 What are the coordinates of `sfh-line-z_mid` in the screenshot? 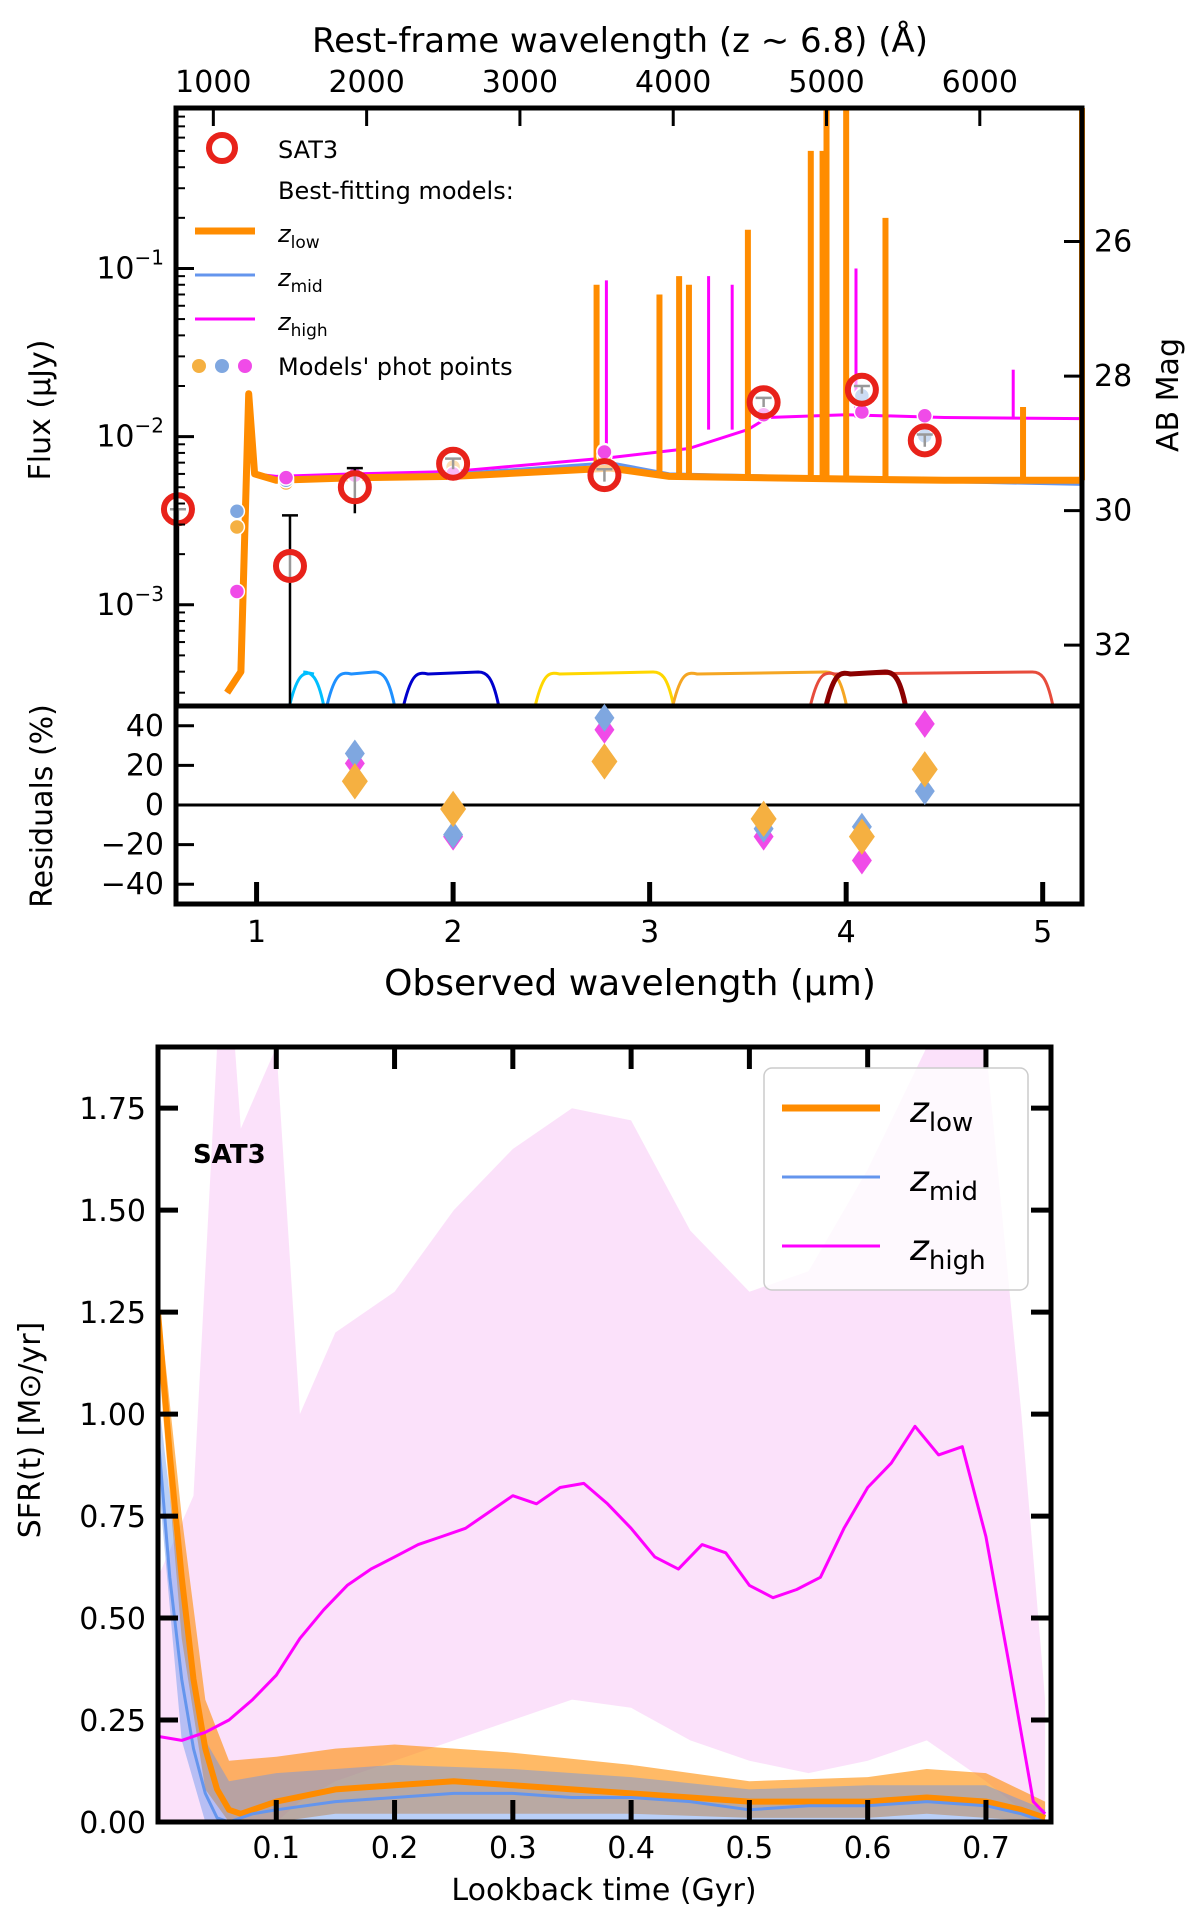 It's located at (602, 1628).